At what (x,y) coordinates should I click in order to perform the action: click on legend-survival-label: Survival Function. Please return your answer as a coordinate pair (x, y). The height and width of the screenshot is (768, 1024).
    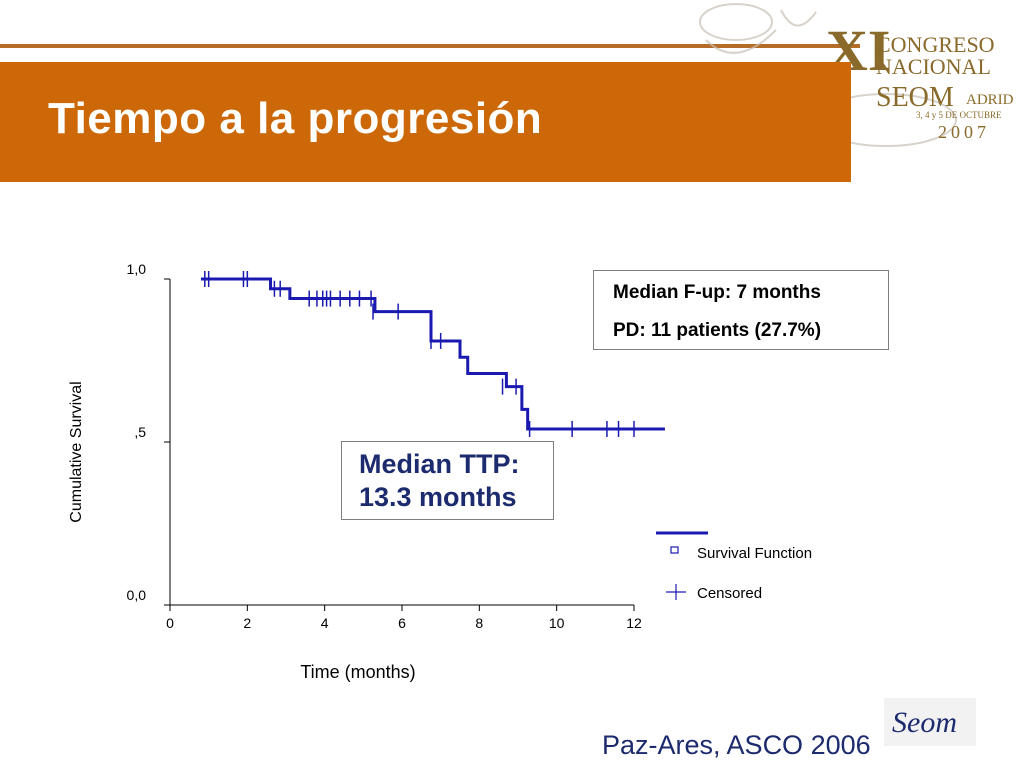
    Looking at the image, I should click on (755, 553).